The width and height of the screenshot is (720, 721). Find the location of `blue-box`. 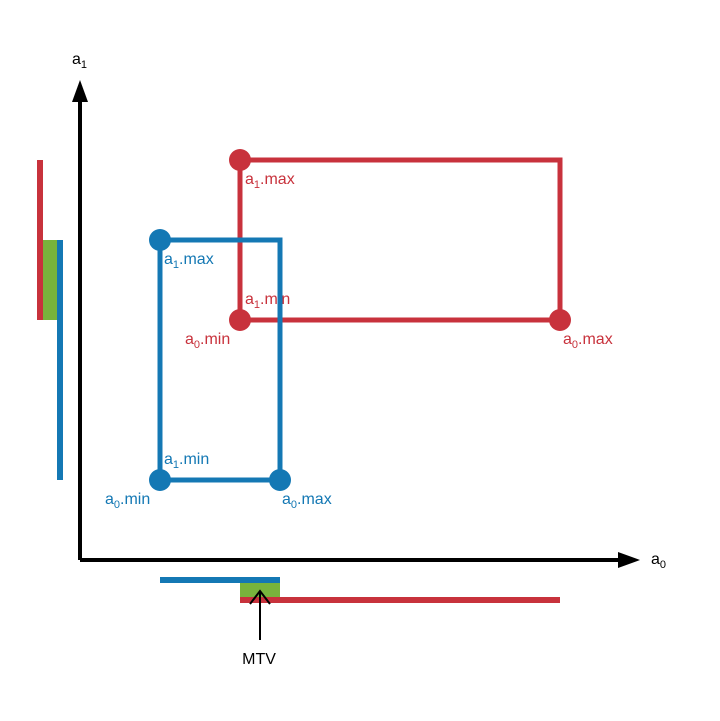

blue-box is located at coordinates (220, 360).